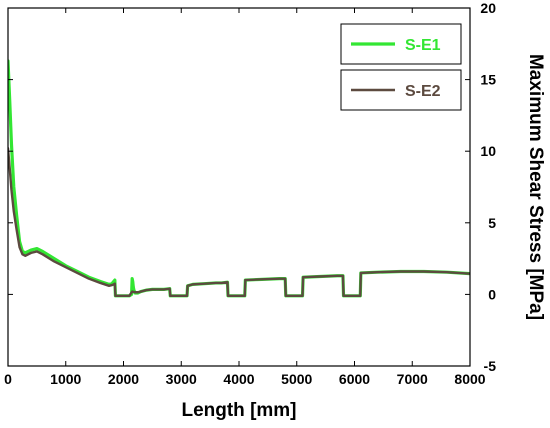  What do you see at coordinates (492, 223) in the screenshot?
I see `y-tick-label: 5` at bounding box center [492, 223].